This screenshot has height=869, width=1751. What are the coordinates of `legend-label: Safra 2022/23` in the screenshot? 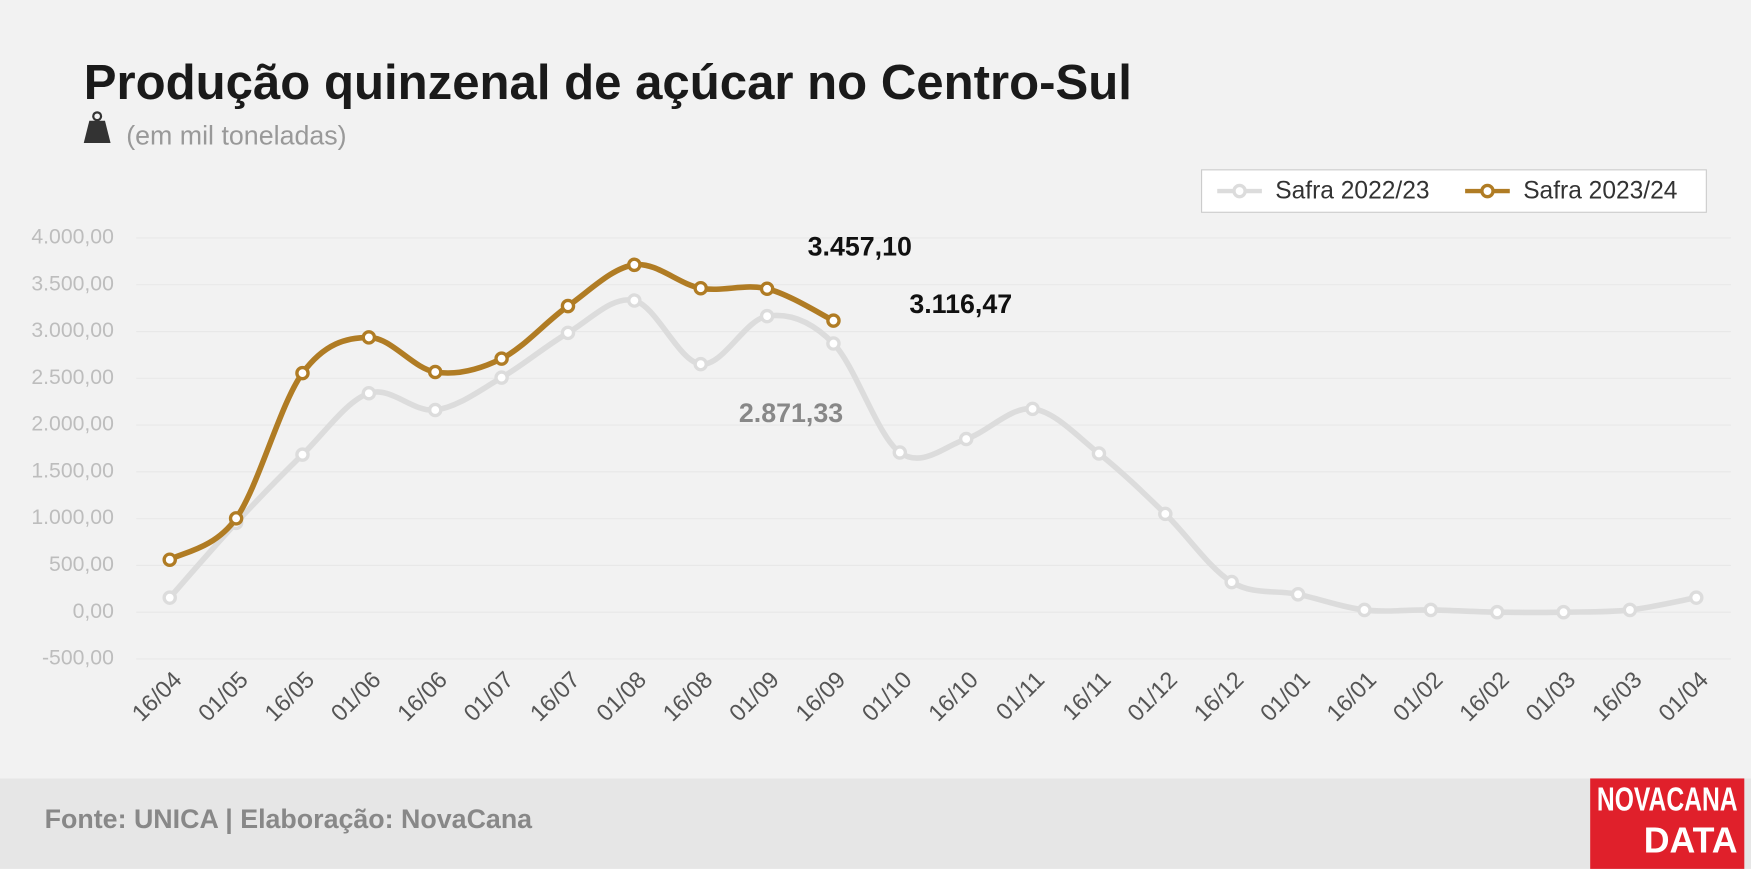 It's located at (1352, 191).